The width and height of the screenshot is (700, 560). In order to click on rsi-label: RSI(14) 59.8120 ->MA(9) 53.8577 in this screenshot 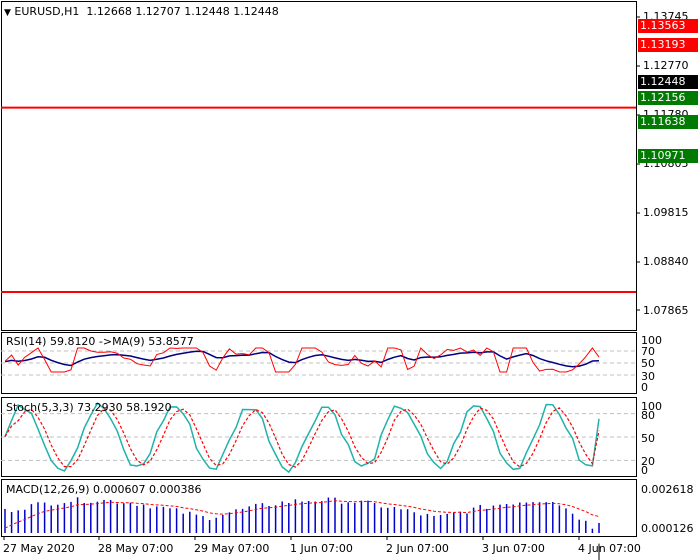, I will do `click(100, 341)`.